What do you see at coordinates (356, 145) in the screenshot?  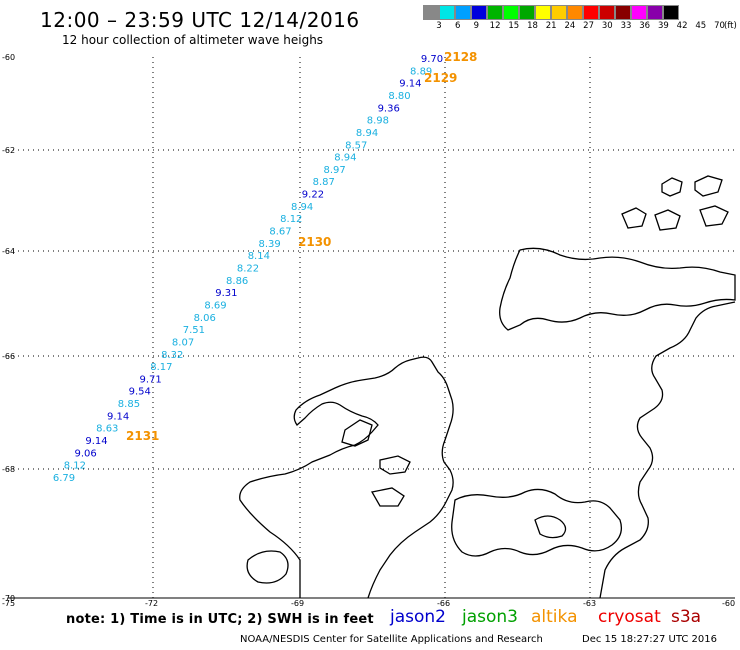 I see `swh-value-label: 8.57` at bounding box center [356, 145].